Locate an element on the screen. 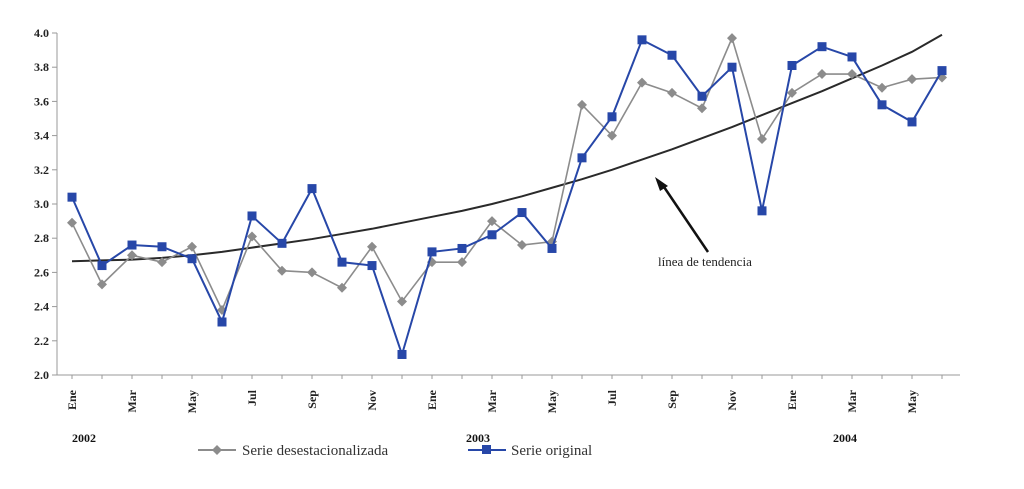 The height and width of the screenshot is (489, 1024). legend-marker-original is located at coordinates (486, 449).